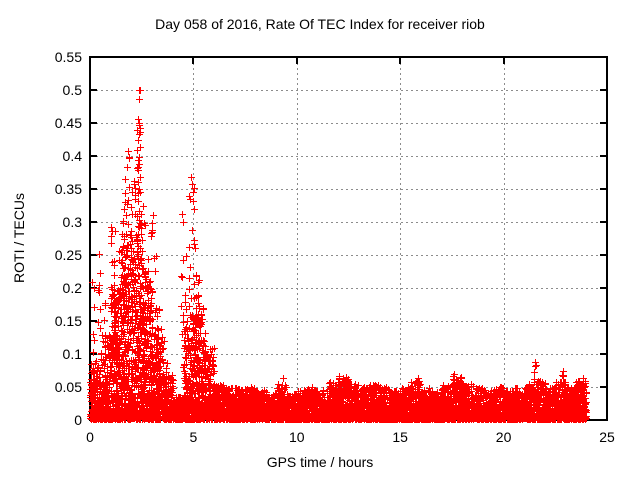 The width and height of the screenshot is (640, 480). What do you see at coordinates (72, 354) in the screenshot?
I see `y-tick-label: 0.1` at bounding box center [72, 354].